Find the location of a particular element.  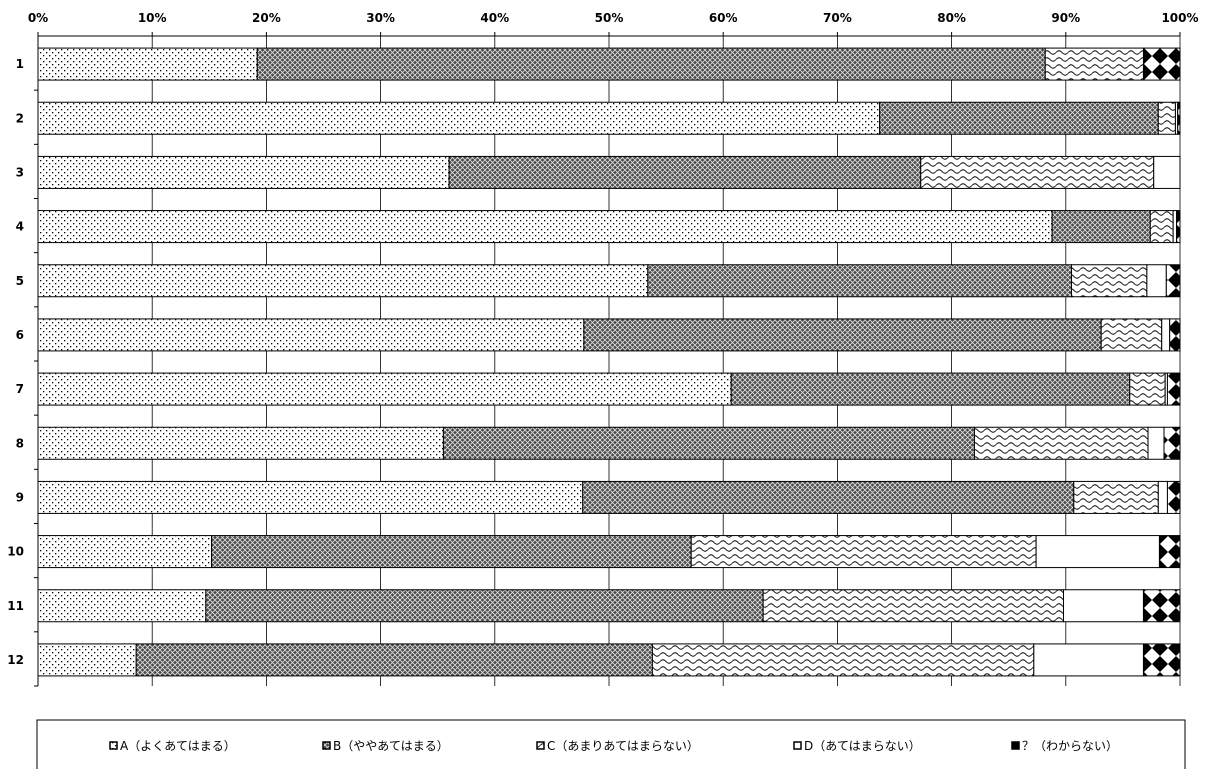

category-label: 1 is located at coordinates (20, 64).